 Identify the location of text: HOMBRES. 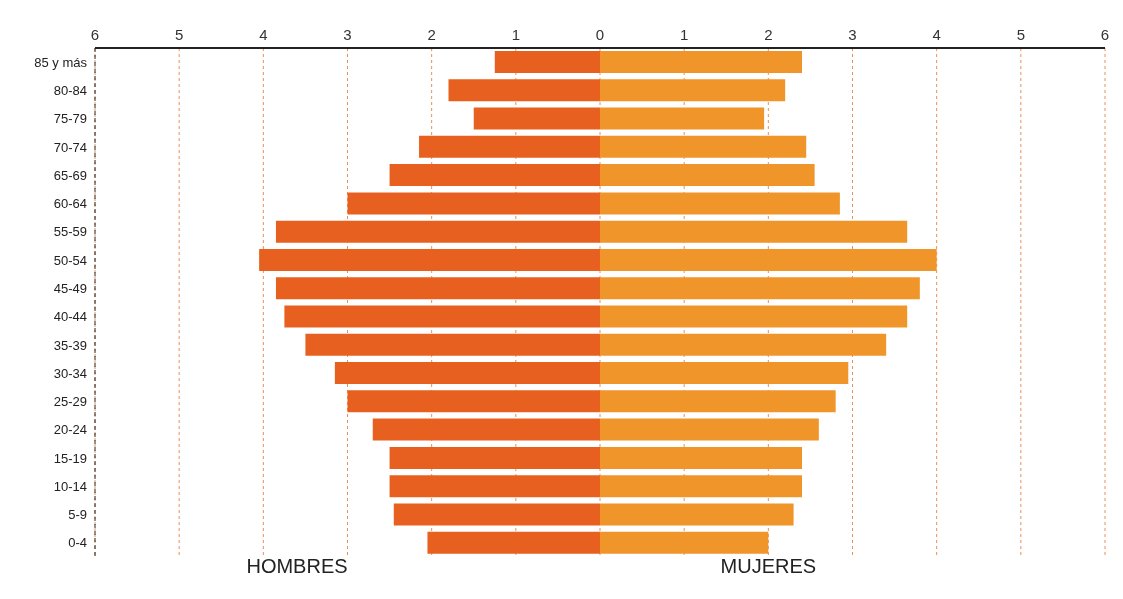
(297, 566).